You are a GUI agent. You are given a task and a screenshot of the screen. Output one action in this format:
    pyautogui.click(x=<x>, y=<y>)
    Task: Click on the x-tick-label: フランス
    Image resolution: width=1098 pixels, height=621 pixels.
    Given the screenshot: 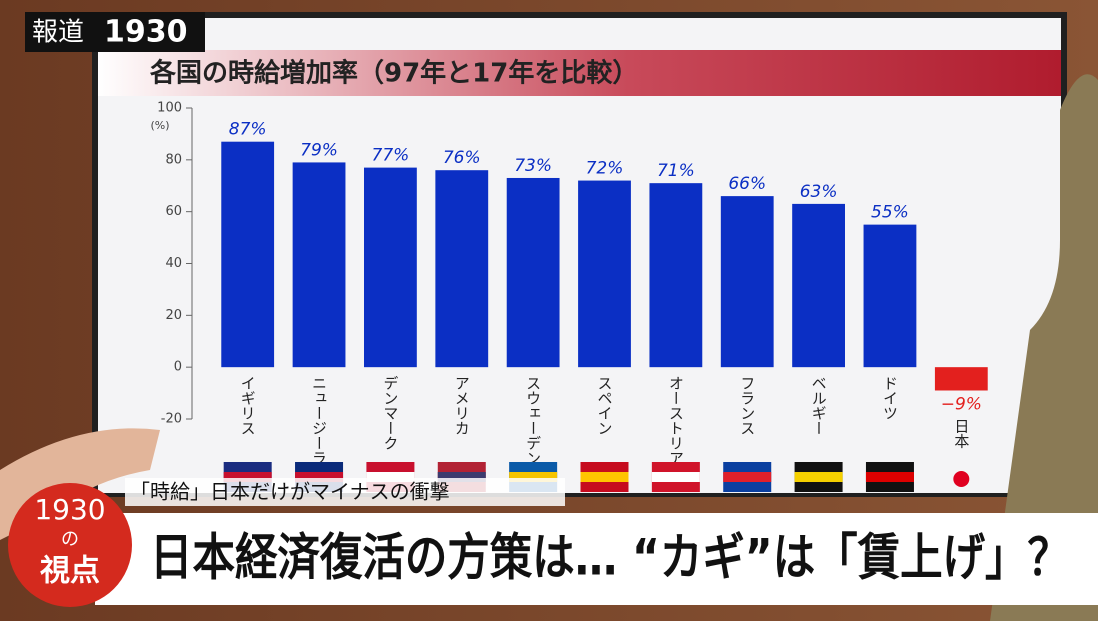 What is the action you would take?
    pyautogui.click(x=747, y=405)
    